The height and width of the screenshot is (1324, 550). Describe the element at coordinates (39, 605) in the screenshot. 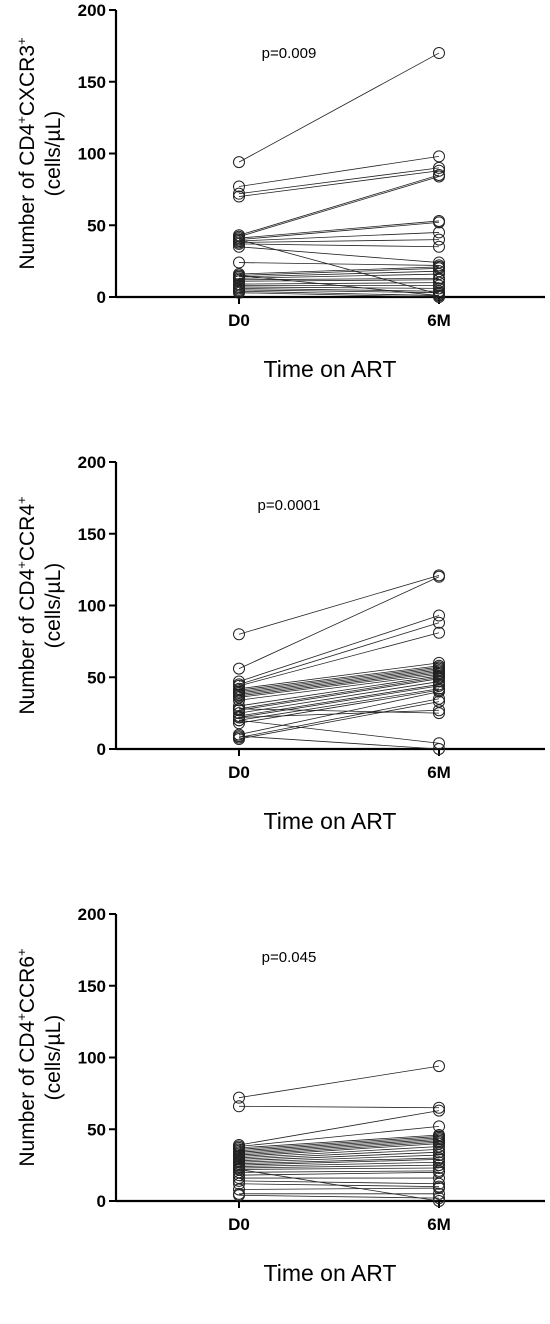

I see `y-axis-title: Number of CD4+CCR4+(cells/µL)` at that location.